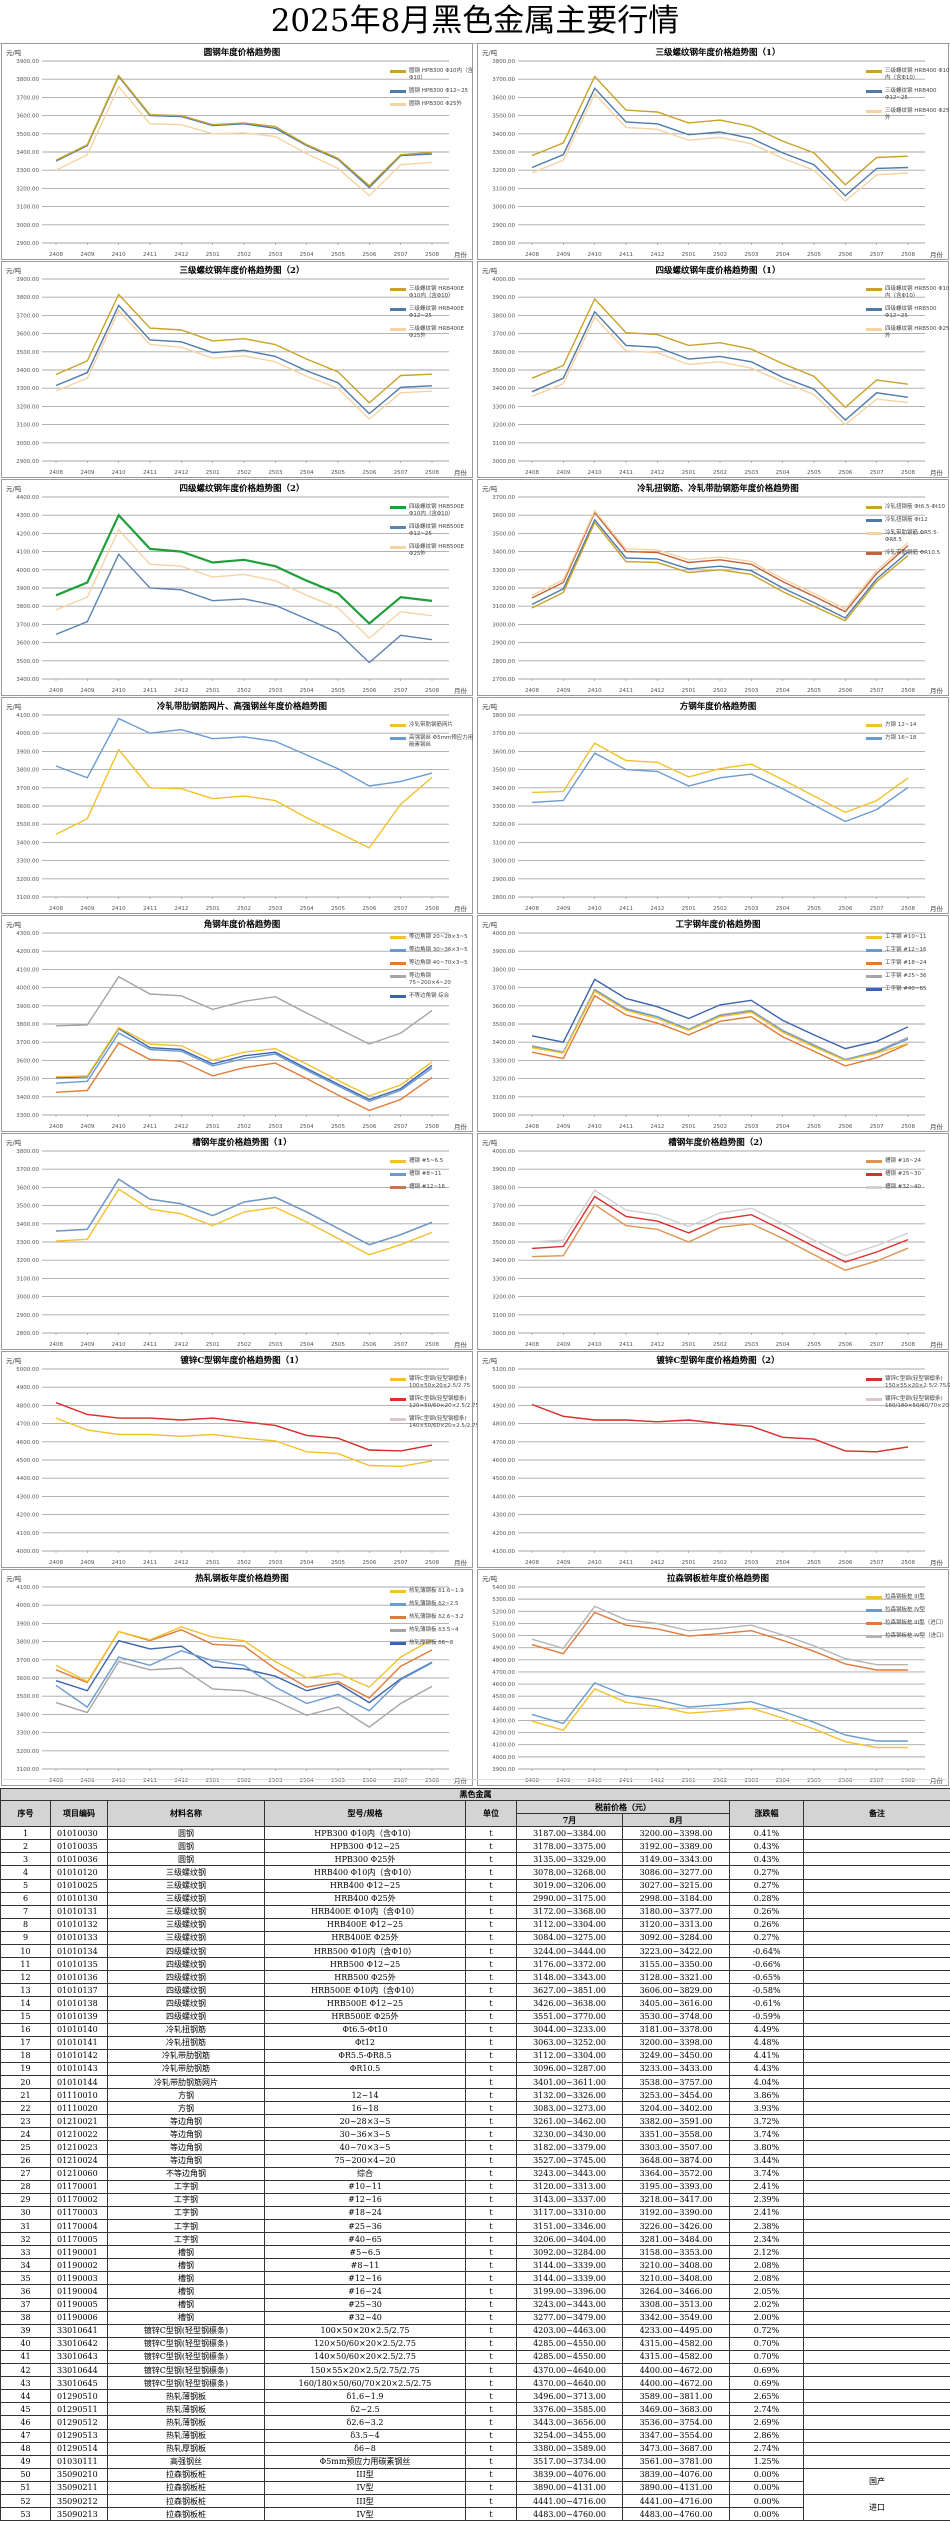 This screenshot has height=2521, width=950. Describe the element at coordinates (26, 2383) in the screenshot. I see `cell-no: 43` at that location.